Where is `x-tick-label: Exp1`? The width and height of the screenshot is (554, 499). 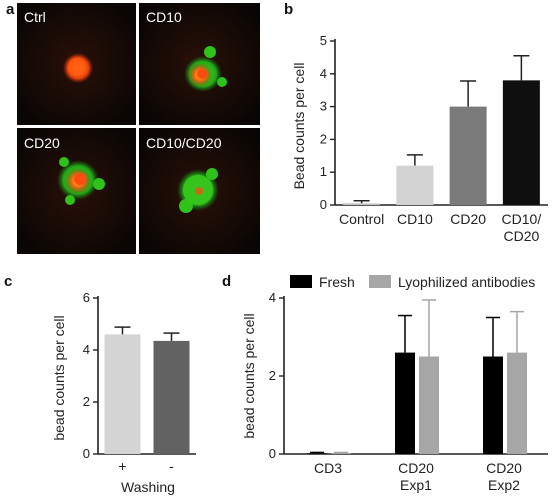 x-tick-label: Exp1 is located at coordinates (416, 485).